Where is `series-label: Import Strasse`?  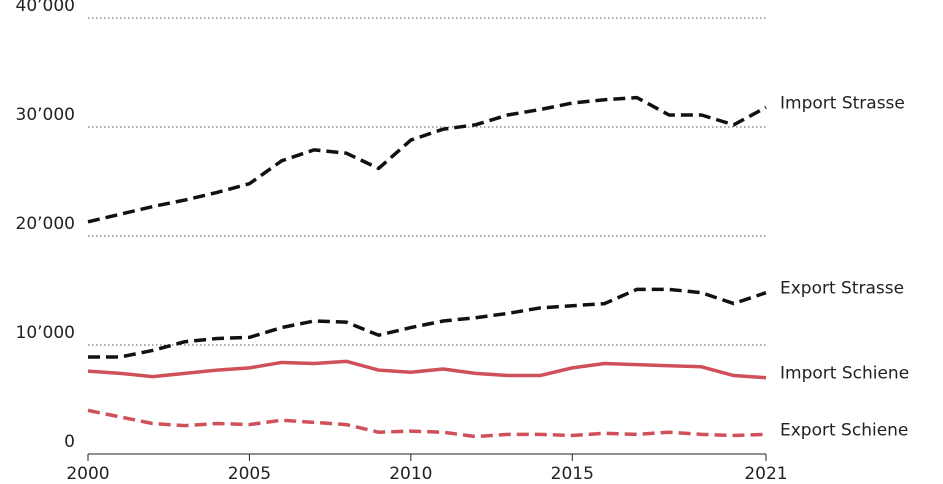 series-label: Import Strasse is located at coordinates (842, 103).